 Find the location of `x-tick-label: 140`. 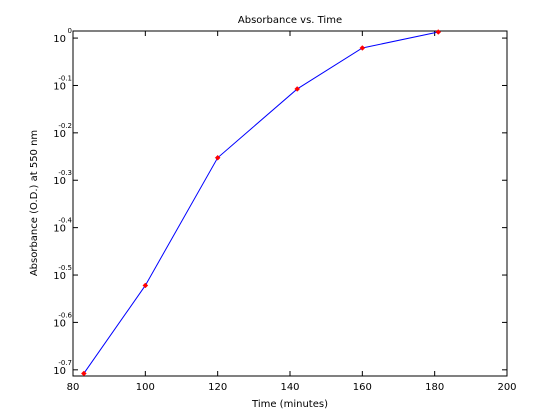

x-tick-label: 140 is located at coordinates (289, 387).